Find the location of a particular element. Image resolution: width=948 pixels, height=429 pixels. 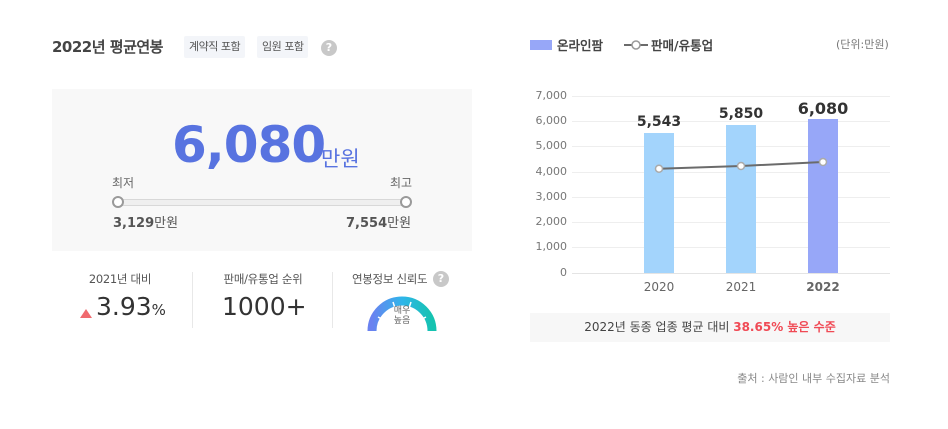

max-label: 최고 is located at coordinates (401, 183).